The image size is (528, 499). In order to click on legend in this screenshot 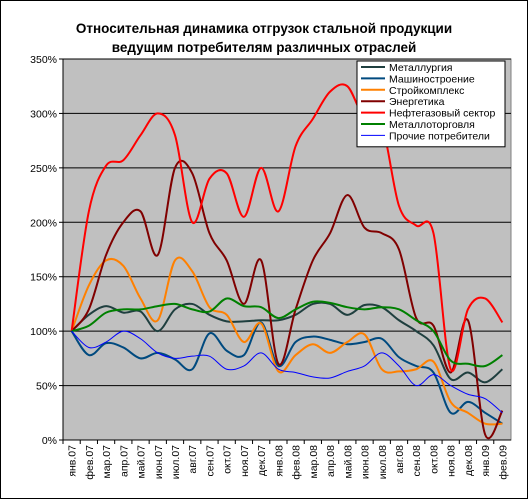, I will do `click(431, 104)`.